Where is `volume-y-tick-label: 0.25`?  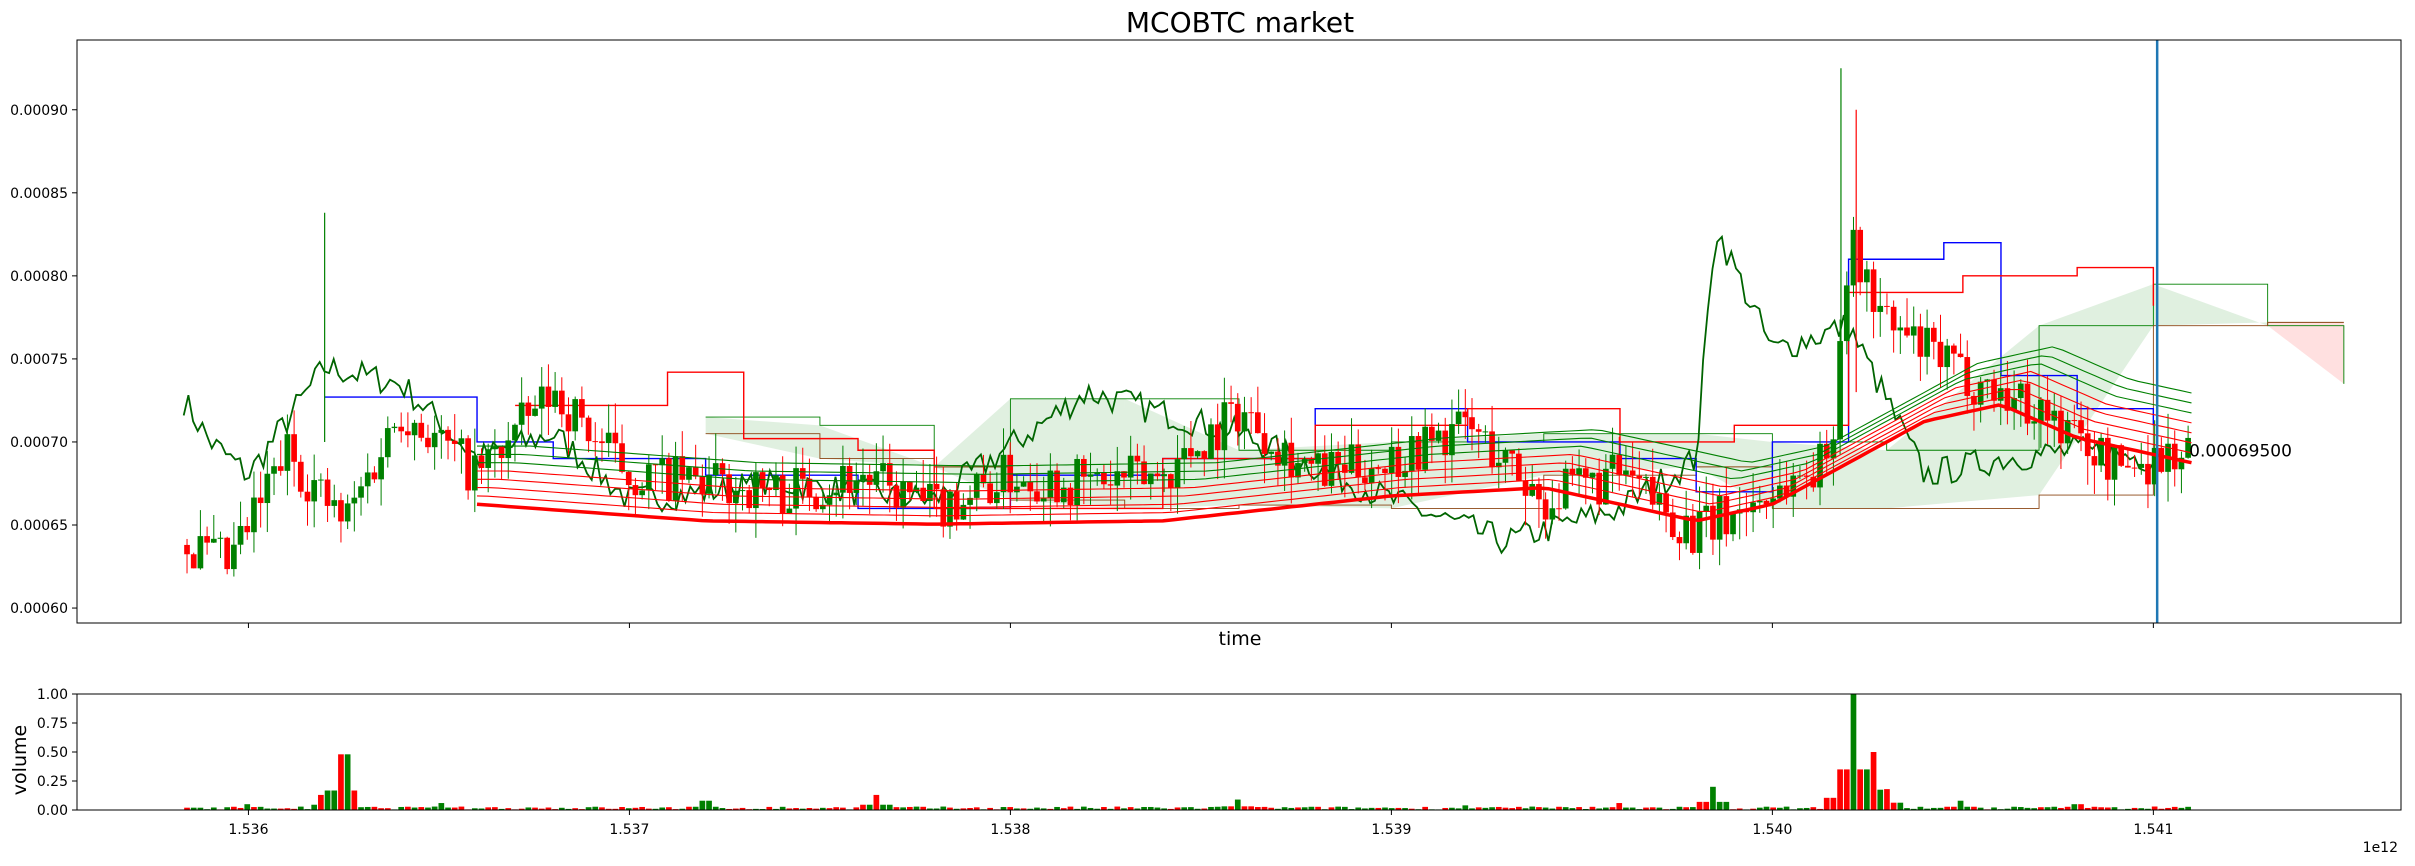
volume-y-tick-label: 0.25 is located at coordinates (52, 782).